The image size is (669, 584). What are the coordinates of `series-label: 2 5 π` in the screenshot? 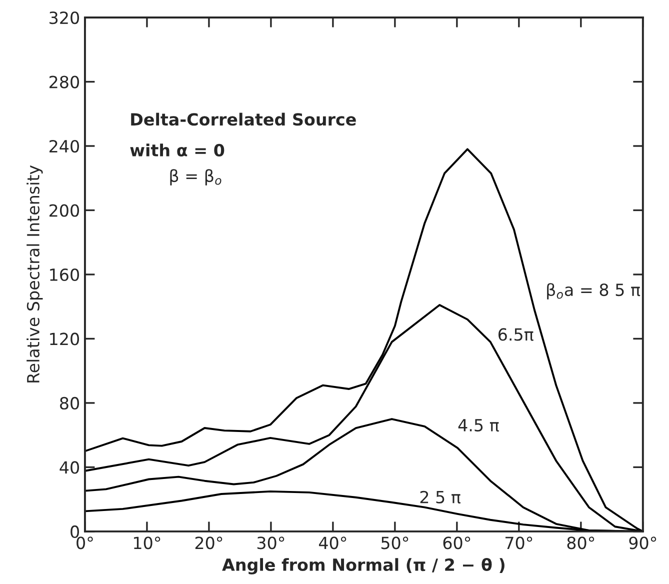 It's located at (440, 497).